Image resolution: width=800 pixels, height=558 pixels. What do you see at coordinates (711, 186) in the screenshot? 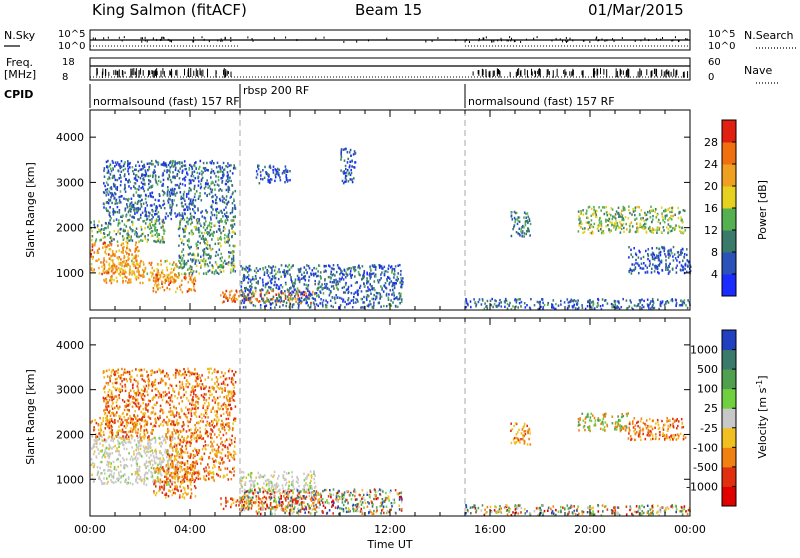
I see `colorbar-tick-label: 20` at bounding box center [711, 186].